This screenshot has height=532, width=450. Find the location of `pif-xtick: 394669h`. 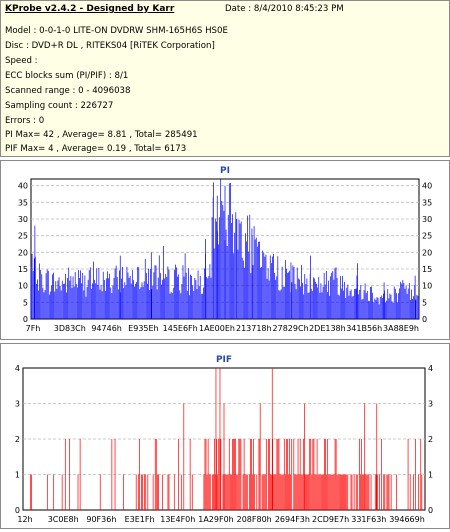

pif-xtick: 394669h is located at coordinates (407, 519).